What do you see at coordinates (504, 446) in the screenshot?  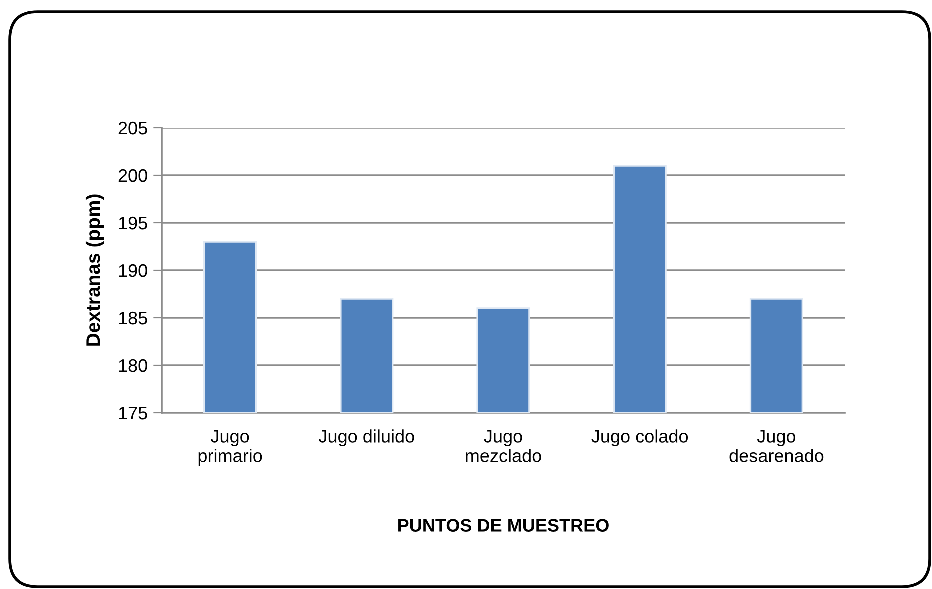 I see `x-tick-label: Jugo mezclado` at bounding box center [504, 446].